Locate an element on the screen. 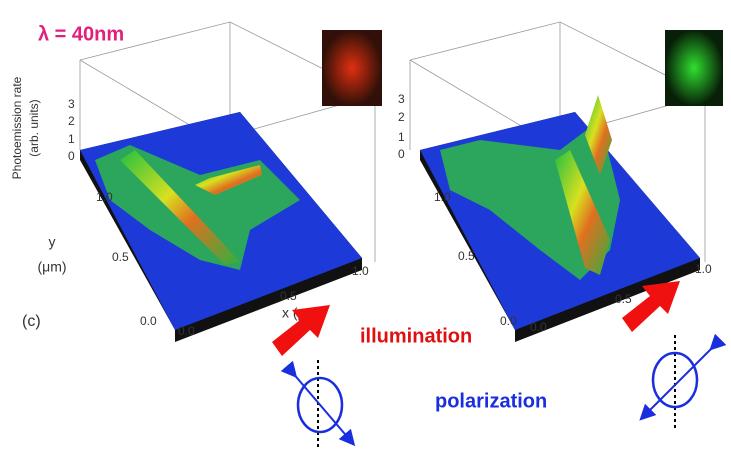 This screenshot has height=453, width=731. panel-label: (c) is located at coordinates (31, 321).